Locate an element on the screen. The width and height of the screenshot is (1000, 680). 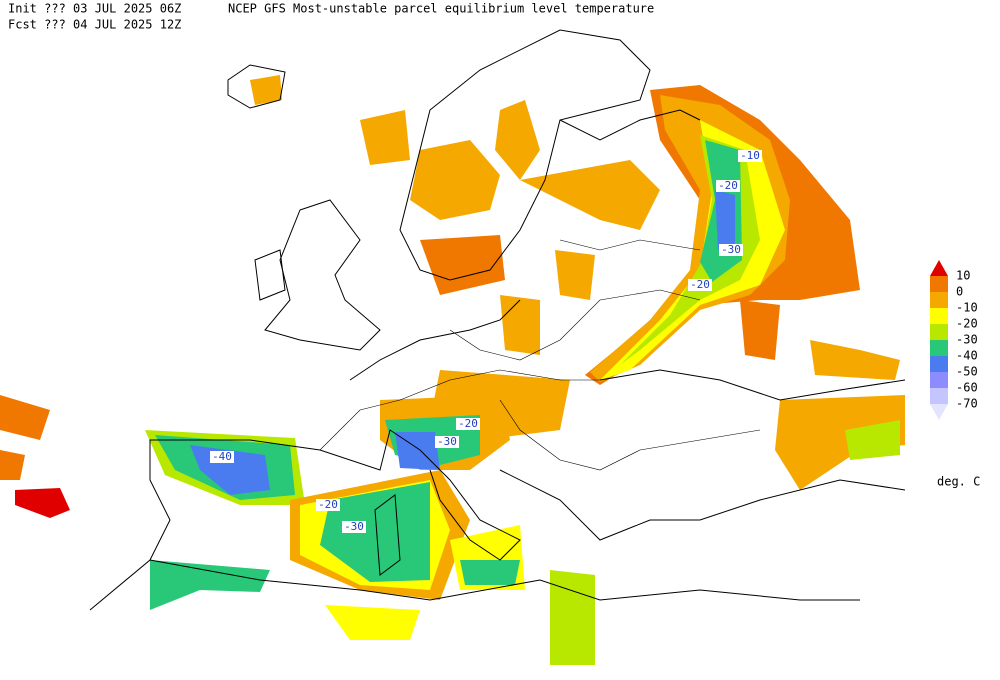
legend-label: 10 is located at coordinates (963, 276).